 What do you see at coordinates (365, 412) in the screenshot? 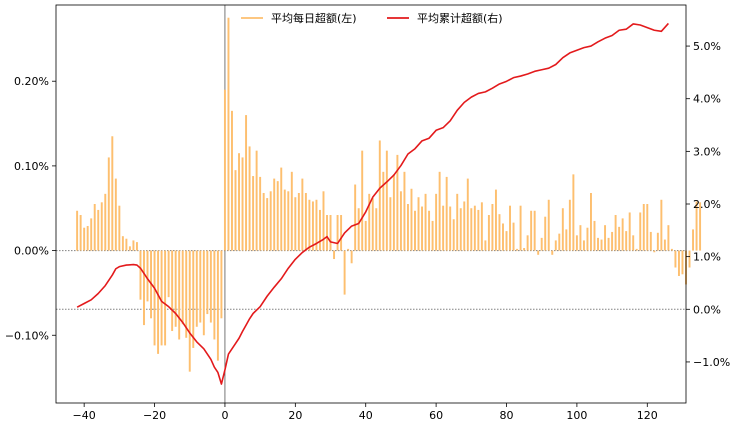
I see `x-axis-ticks: −40 −20 0 20 40 60 80 100 120` at bounding box center [365, 412].